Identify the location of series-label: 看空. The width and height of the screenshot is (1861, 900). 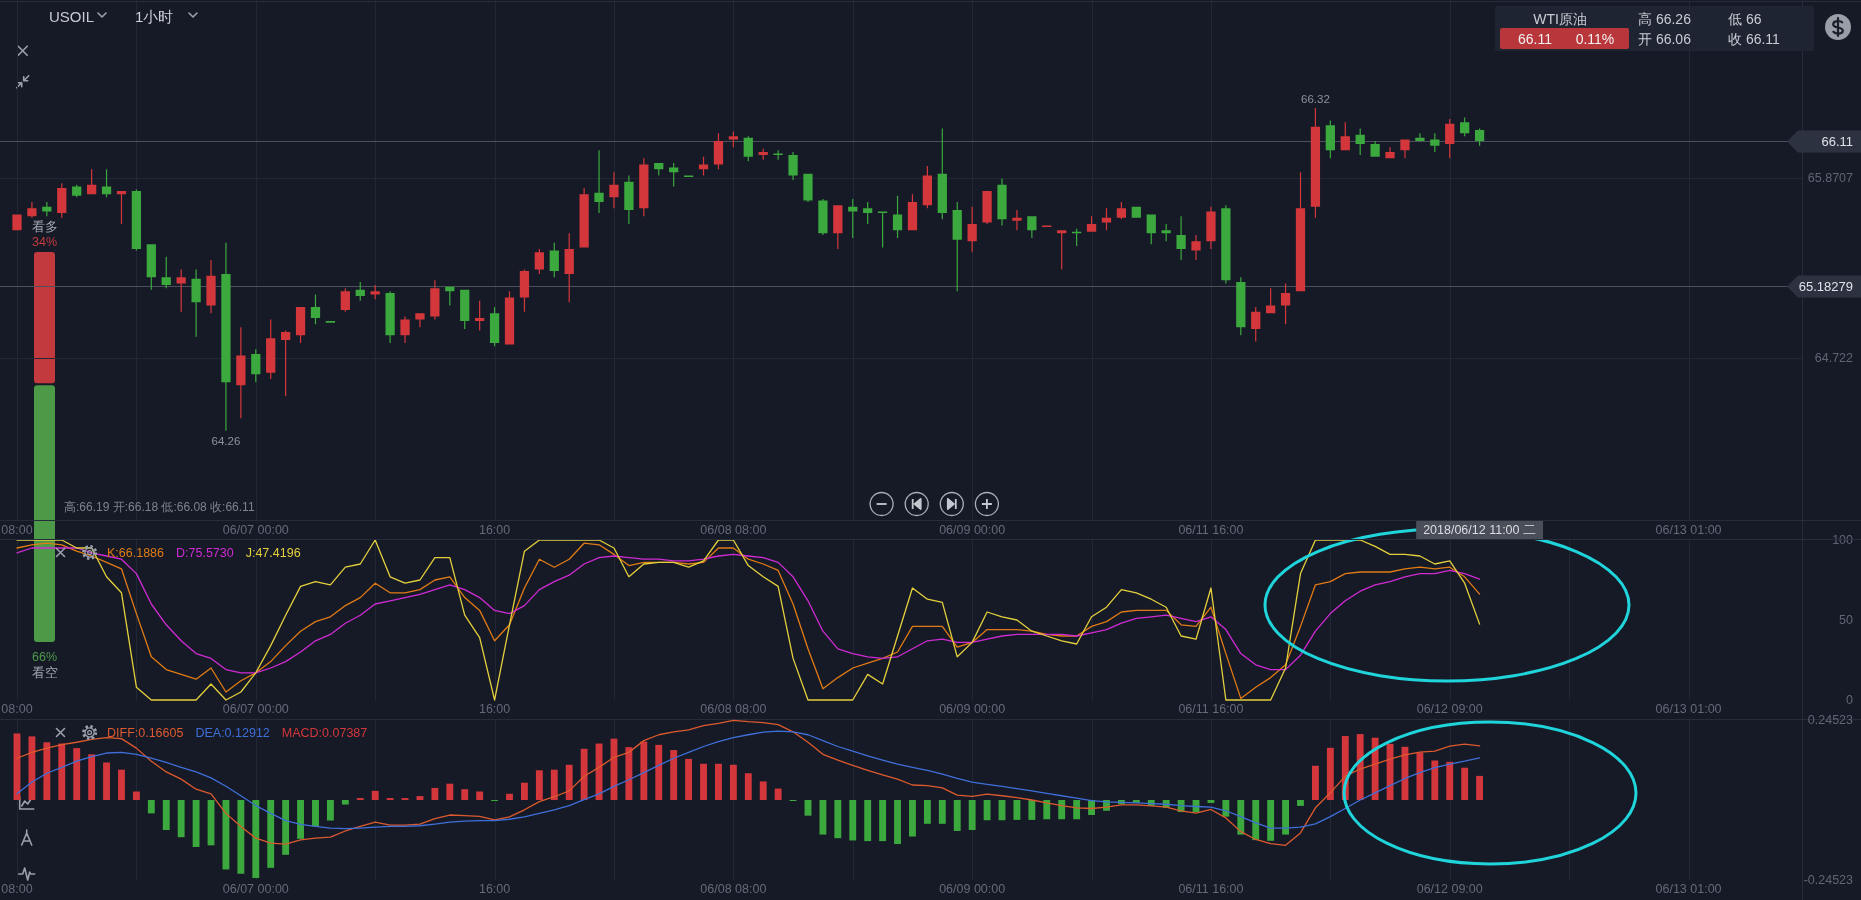
(44, 672).